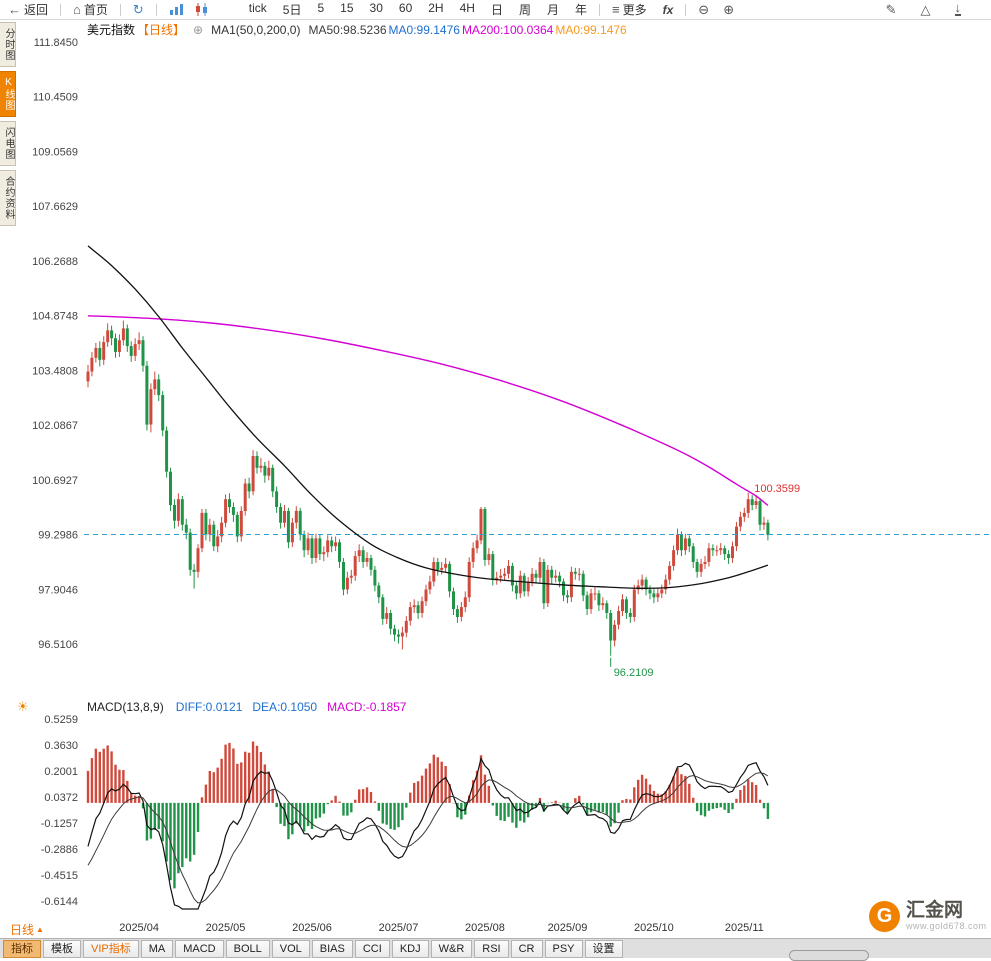 The image size is (991, 961). Describe the element at coordinates (138, 9) in the screenshot. I see `refresh-icon: ↻` at that location.